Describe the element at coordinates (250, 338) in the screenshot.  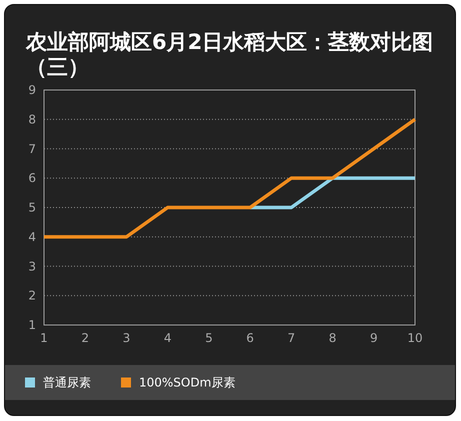
I see `x-tick-label: 6` at that location.